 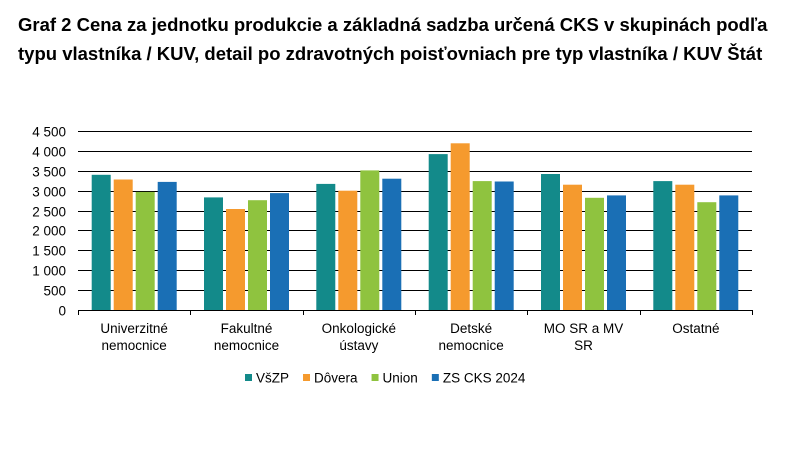 I want to click on bar-Dôvera-1, so click(x=235, y=259).